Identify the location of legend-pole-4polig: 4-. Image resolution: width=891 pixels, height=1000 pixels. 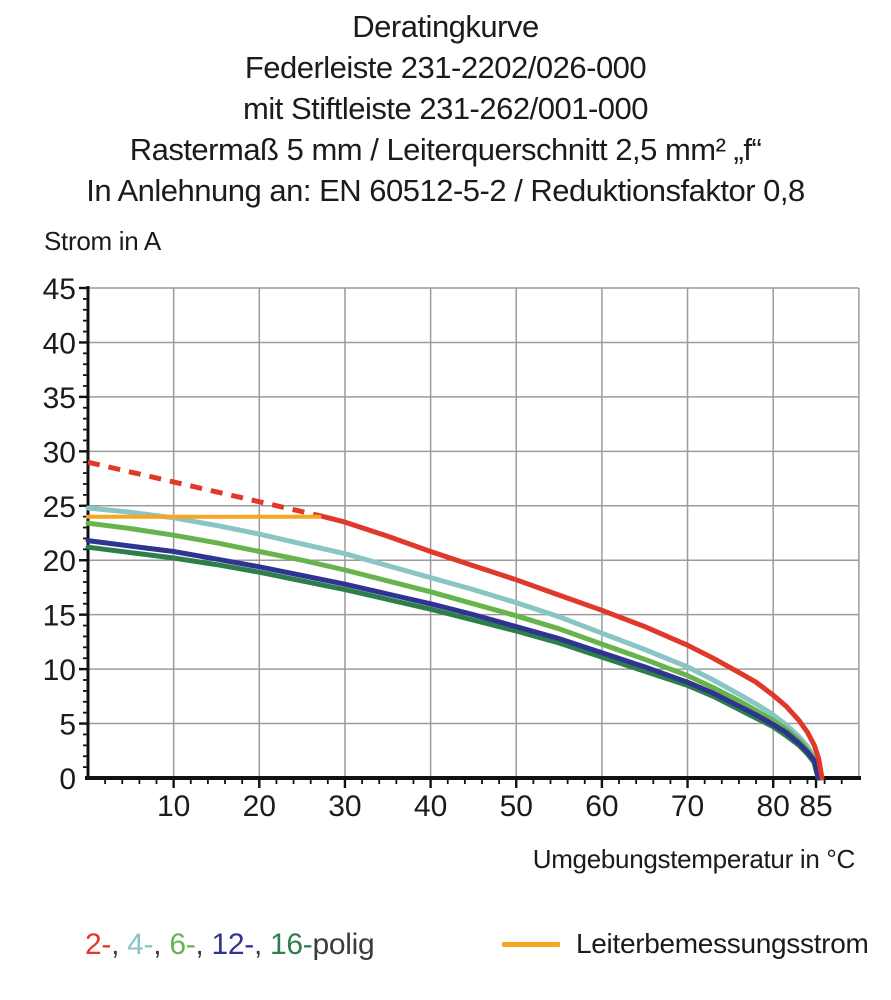
(140, 944).